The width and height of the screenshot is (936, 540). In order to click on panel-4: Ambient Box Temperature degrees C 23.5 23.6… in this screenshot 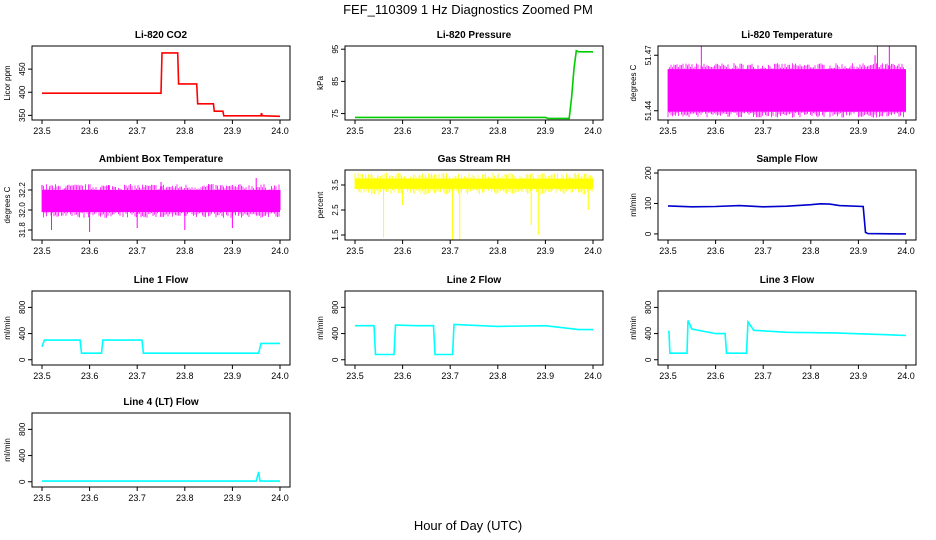, I will do `click(147, 205)`.